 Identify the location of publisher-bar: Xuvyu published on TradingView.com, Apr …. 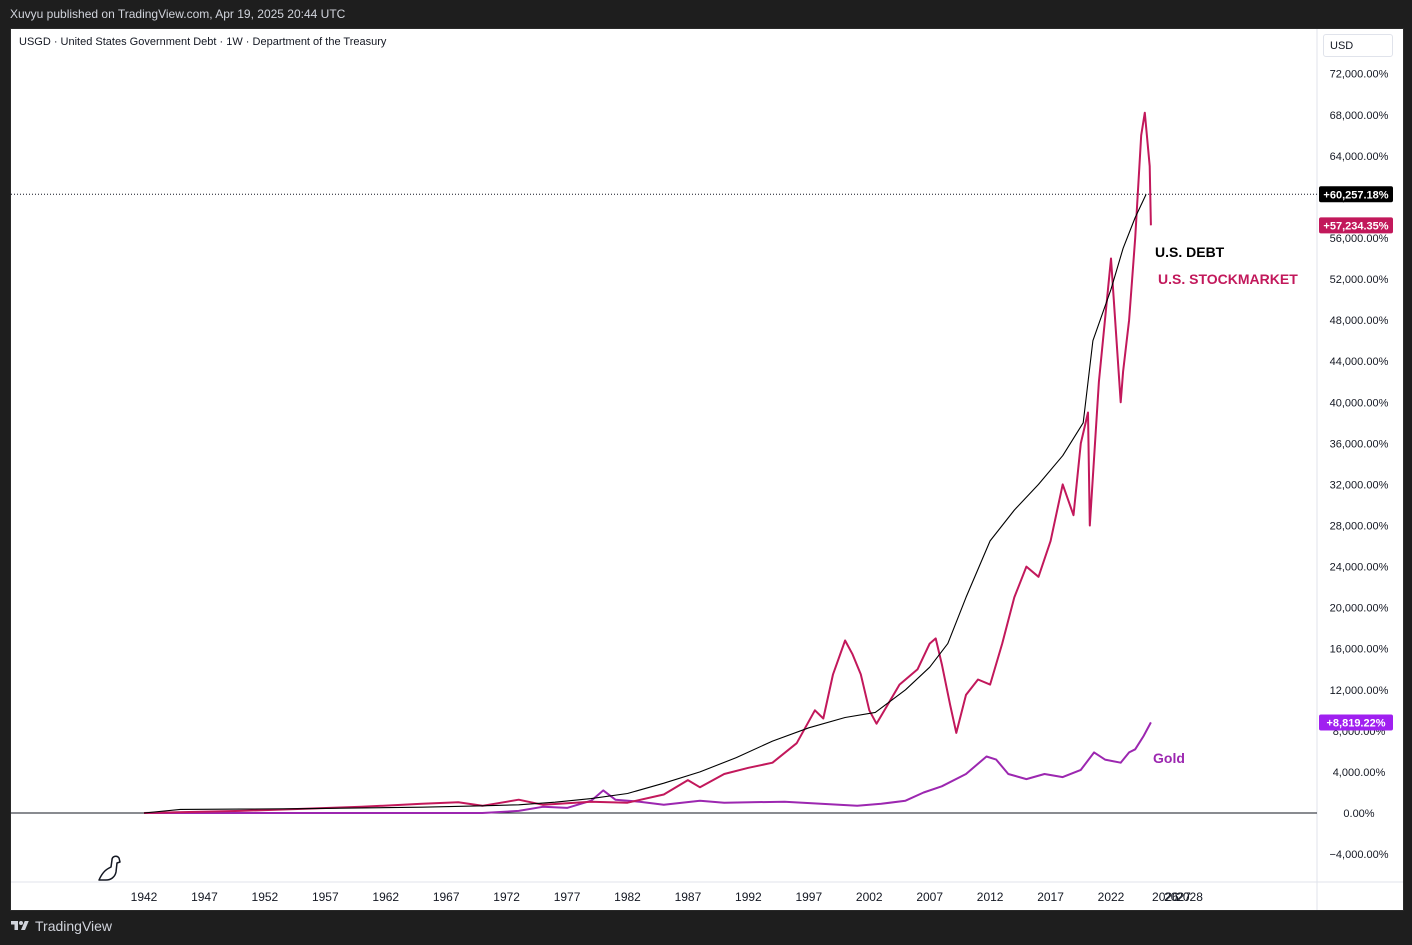
(706, 14).